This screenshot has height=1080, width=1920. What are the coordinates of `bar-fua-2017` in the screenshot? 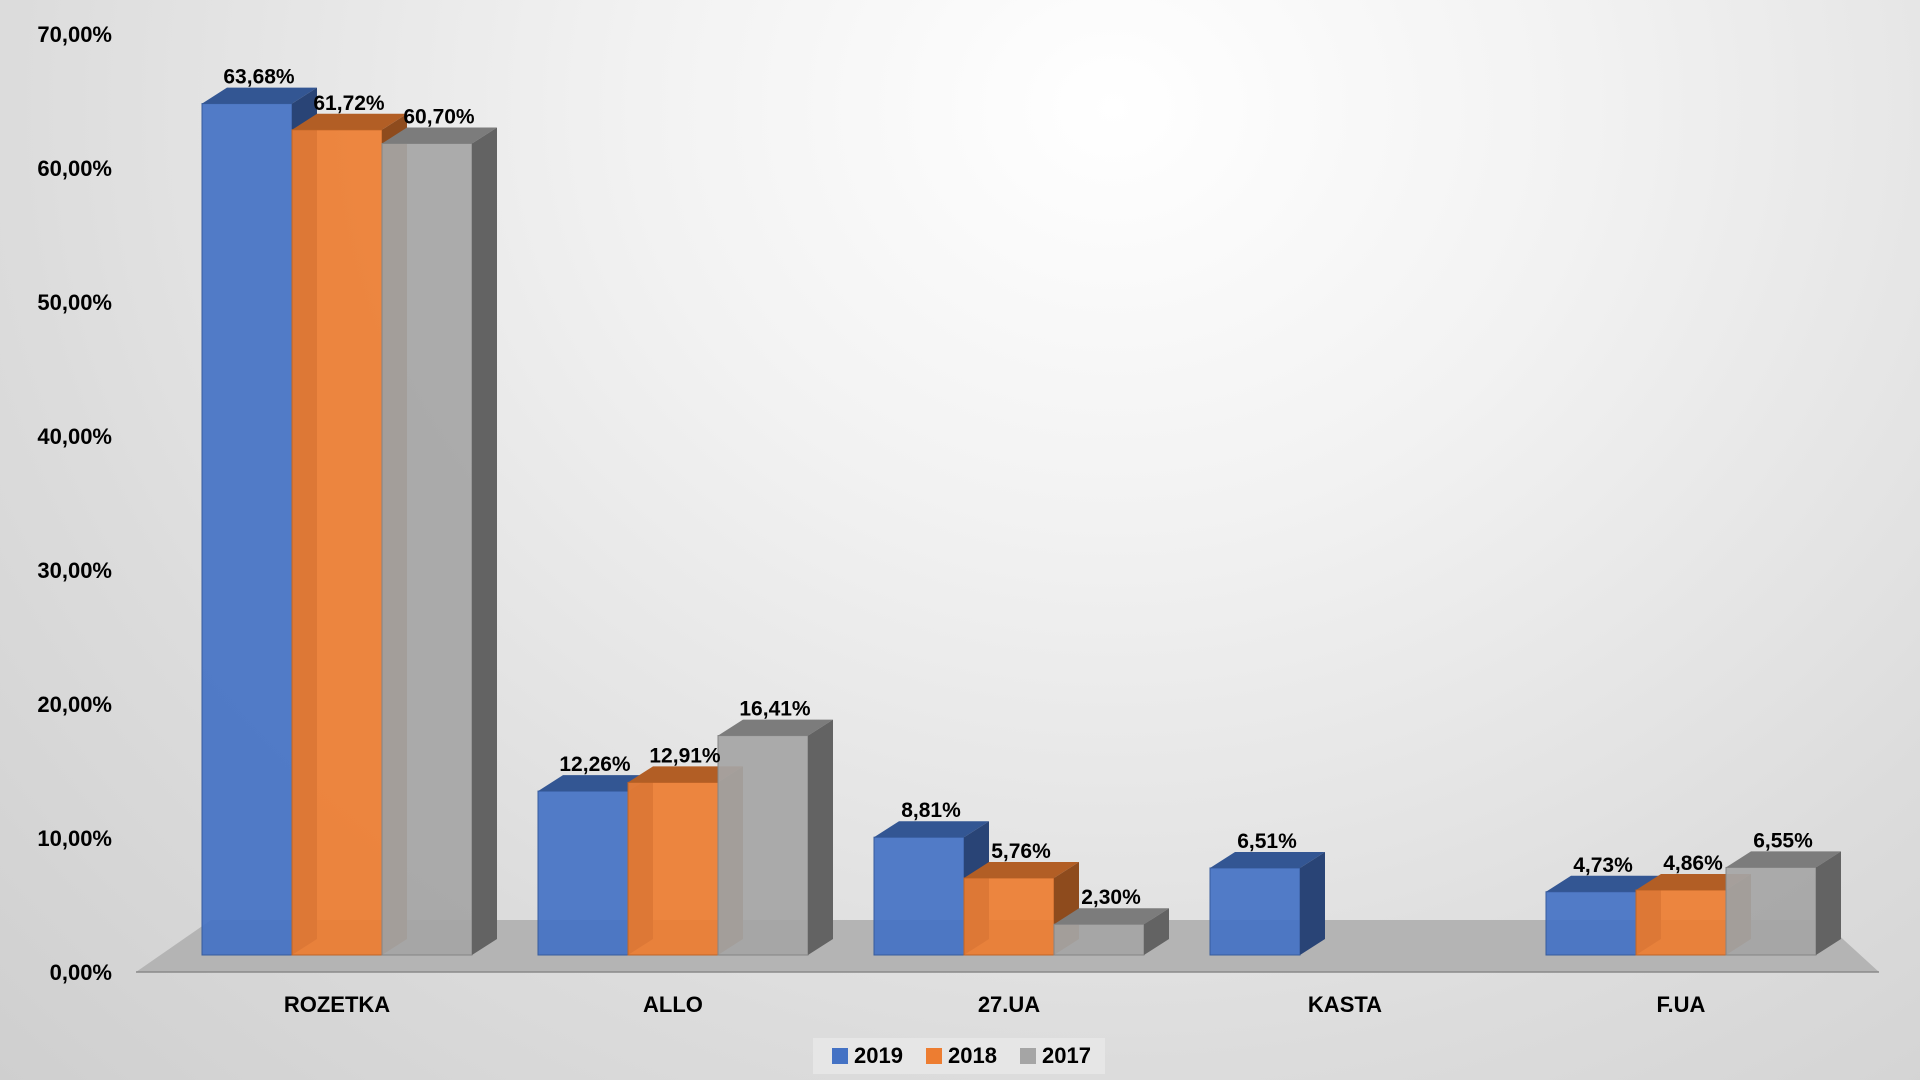 It's located at (1783, 903).